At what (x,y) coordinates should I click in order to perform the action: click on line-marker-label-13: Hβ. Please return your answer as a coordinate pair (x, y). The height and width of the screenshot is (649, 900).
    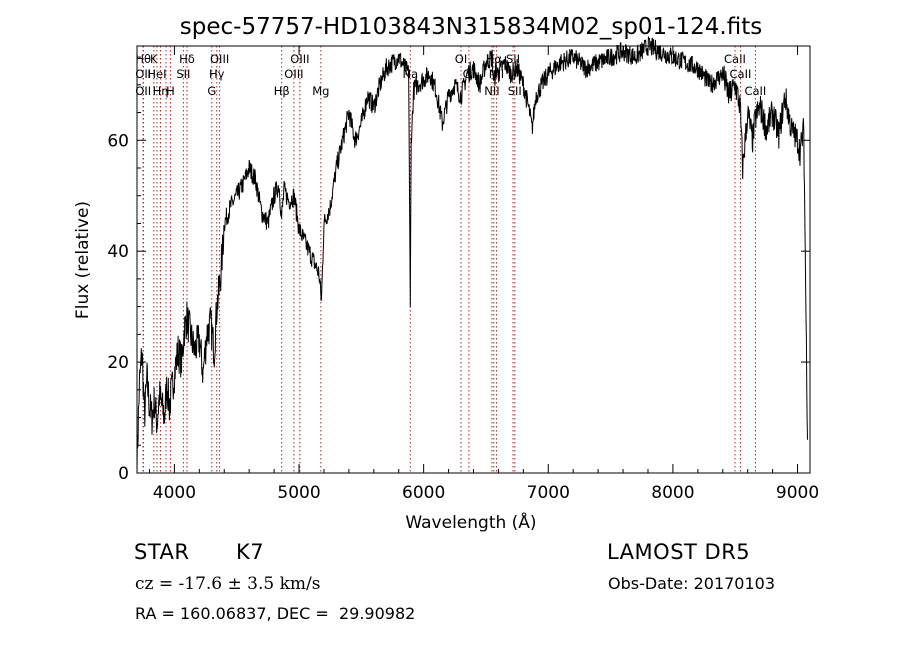
    Looking at the image, I should click on (282, 91).